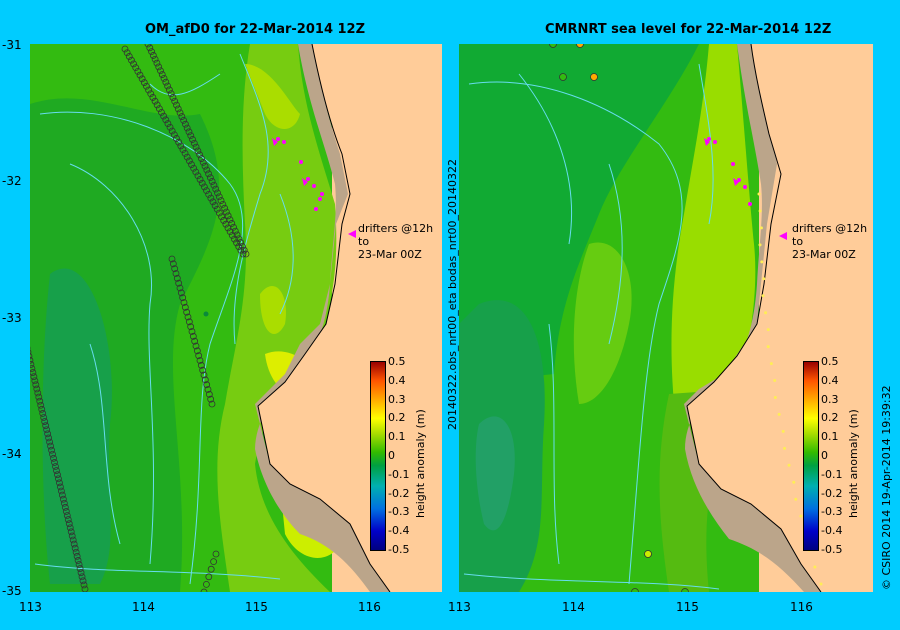 The width and height of the screenshot is (900, 630). I want to click on right-colorbar-tick: 0.5, so click(830, 361).